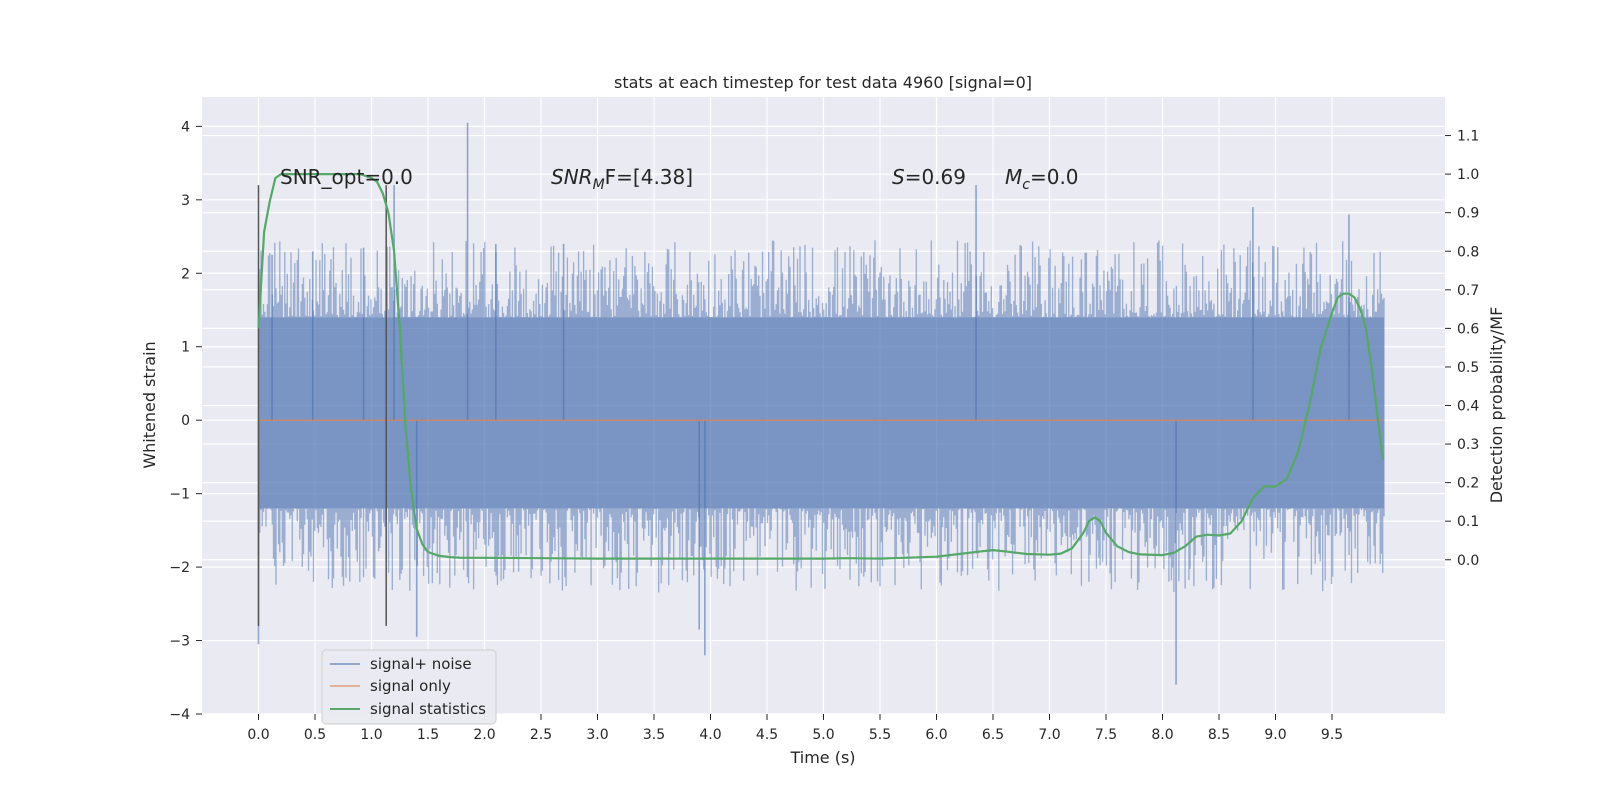  Describe the element at coordinates (1013, 177) in the screenshot. I see `annotation-mc-base: M` at that location.